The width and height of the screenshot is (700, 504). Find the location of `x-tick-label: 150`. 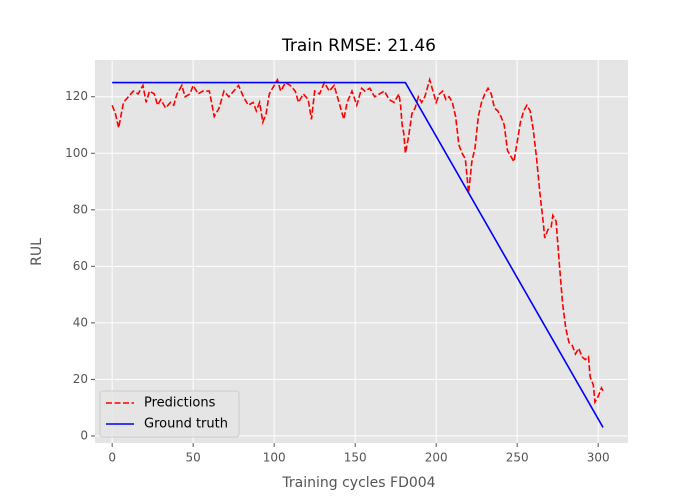

x-tick-label: 150 is located at coordinates (355, 458).